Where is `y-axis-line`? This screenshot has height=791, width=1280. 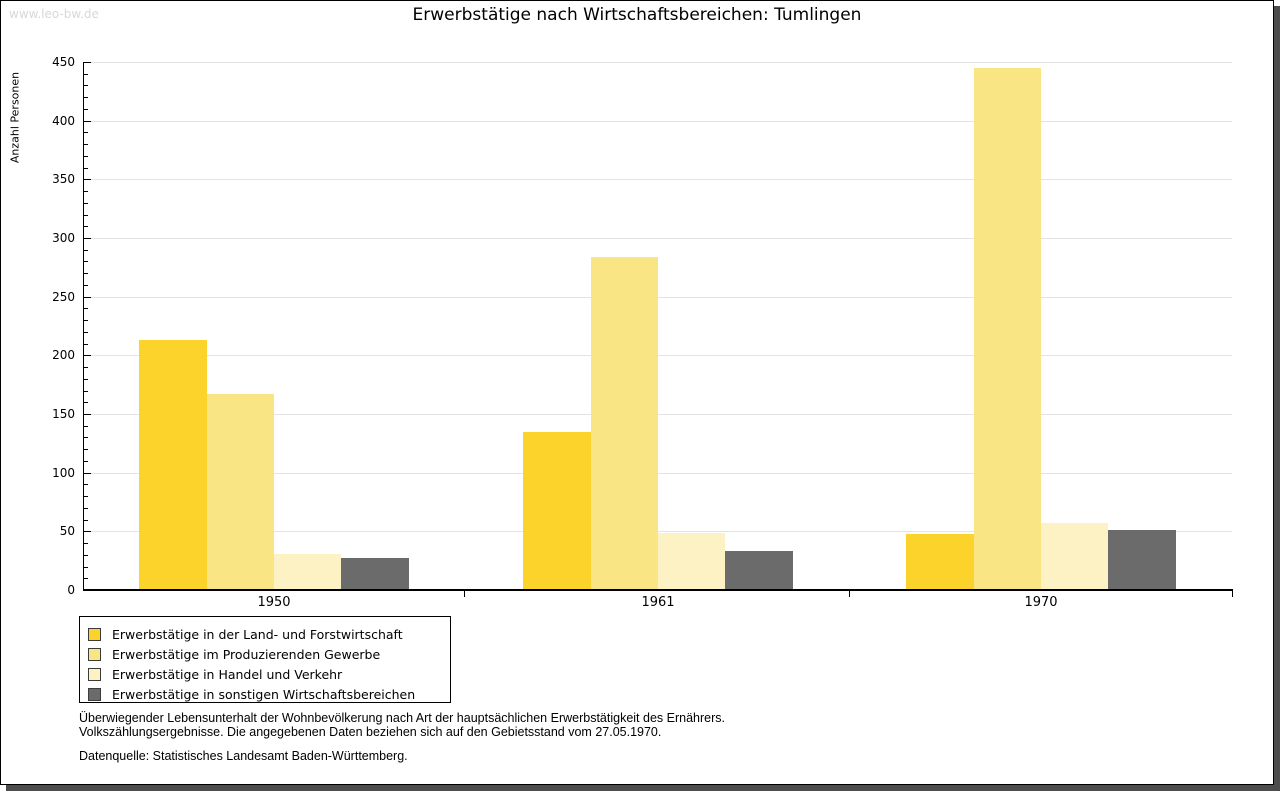 y-axis-line is located at coordinates (83, 326).